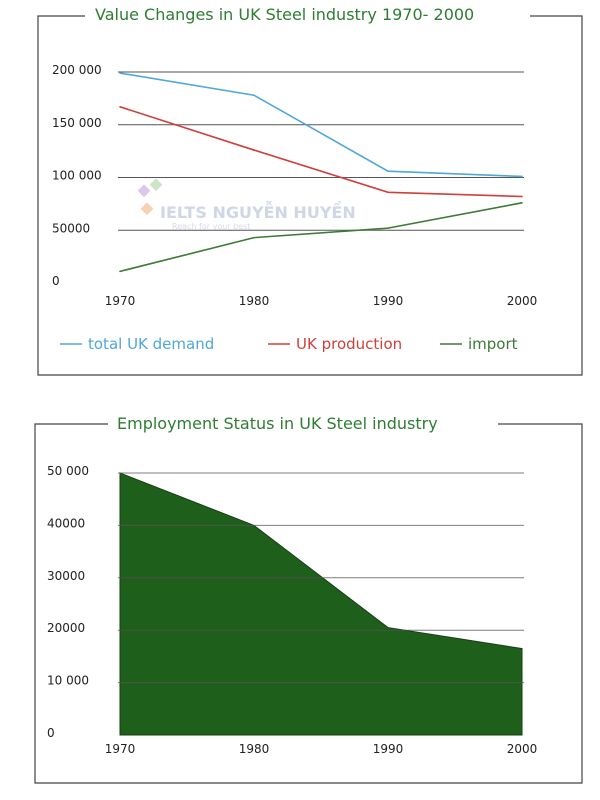 The width and height of the screenshot is (600, 800). Describe the element at coordinates (71, 228) in the screenshot. I see `chart1-y-tick-label: 50000` at that location.